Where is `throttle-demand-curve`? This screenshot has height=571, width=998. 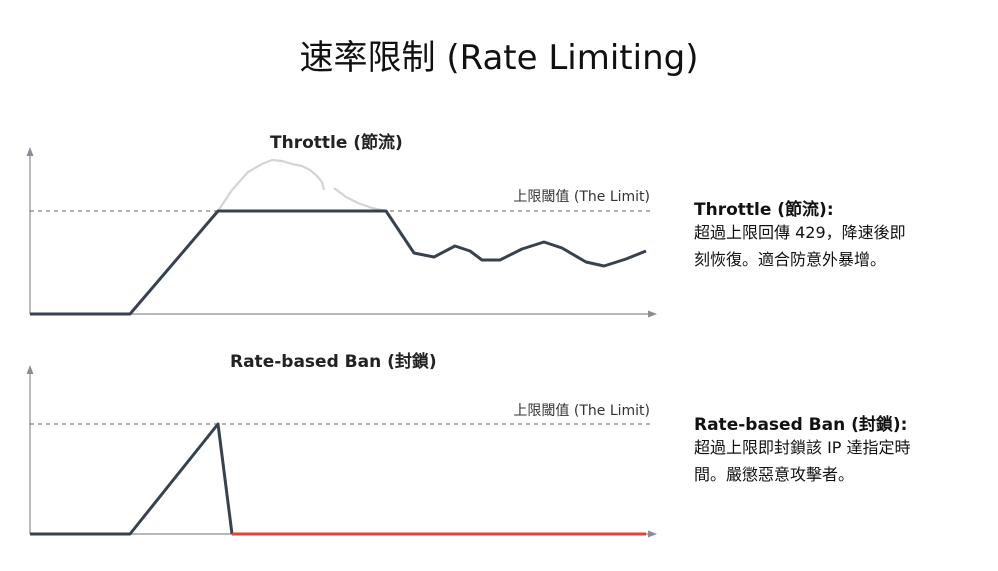
throttle-demand-curve is located at coordinates (271, 185).